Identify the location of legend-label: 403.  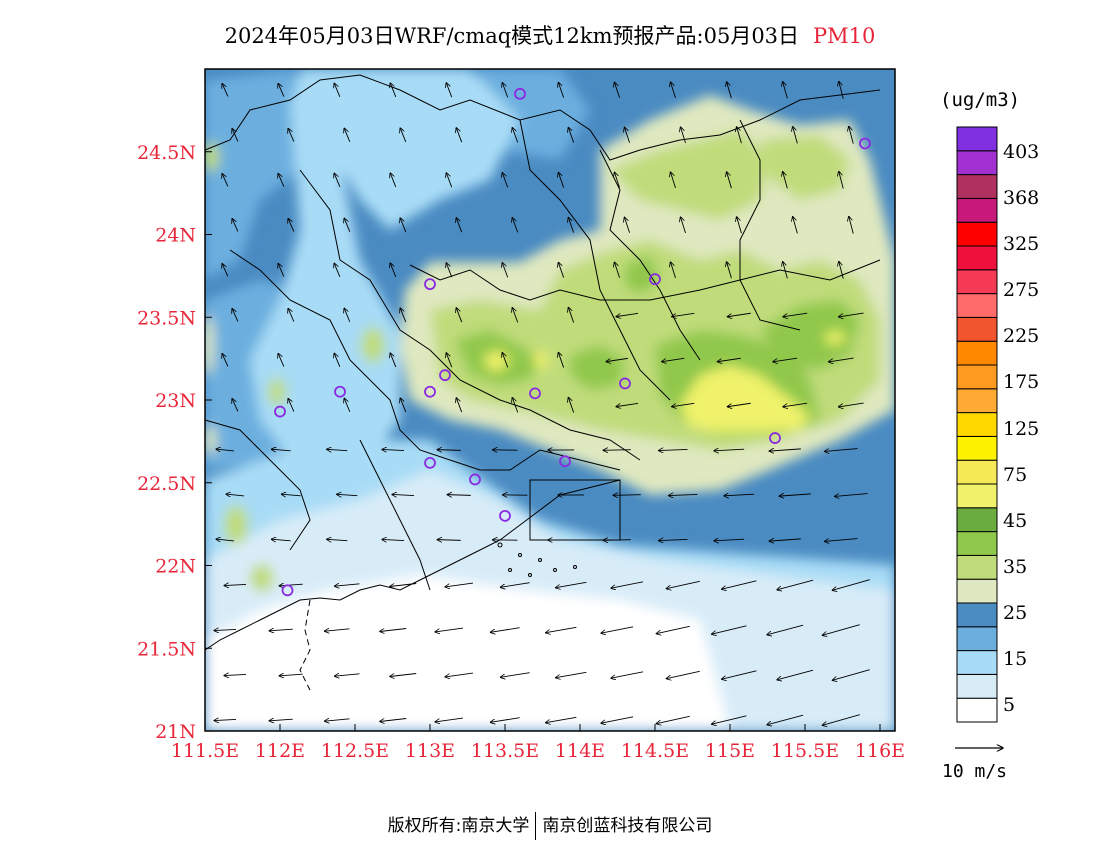
(1021, 152).